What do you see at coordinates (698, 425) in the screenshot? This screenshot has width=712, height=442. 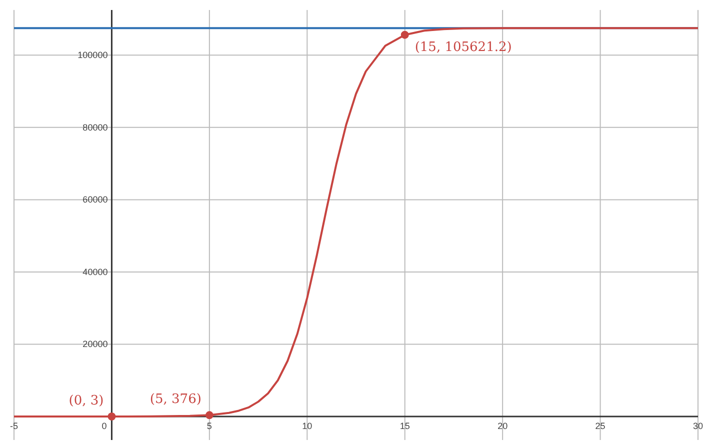 I see `x-tick-label: 30` at bounding box center [698, 425].